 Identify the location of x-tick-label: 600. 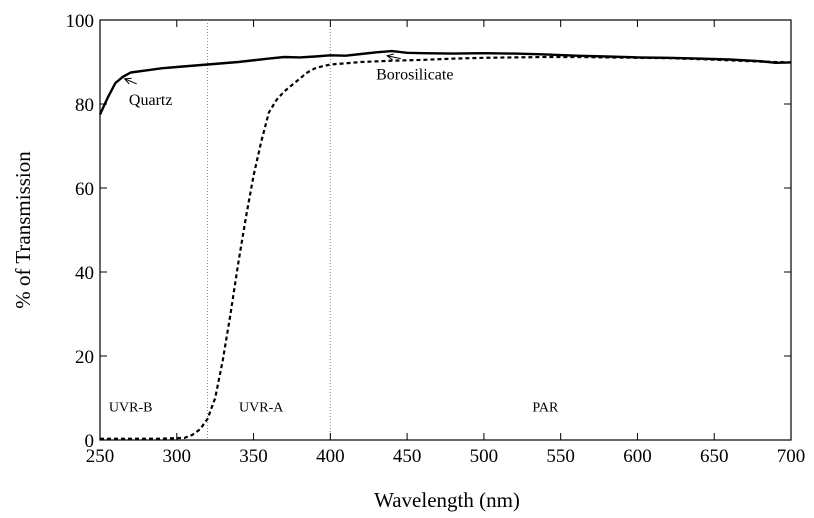
(637, 456).